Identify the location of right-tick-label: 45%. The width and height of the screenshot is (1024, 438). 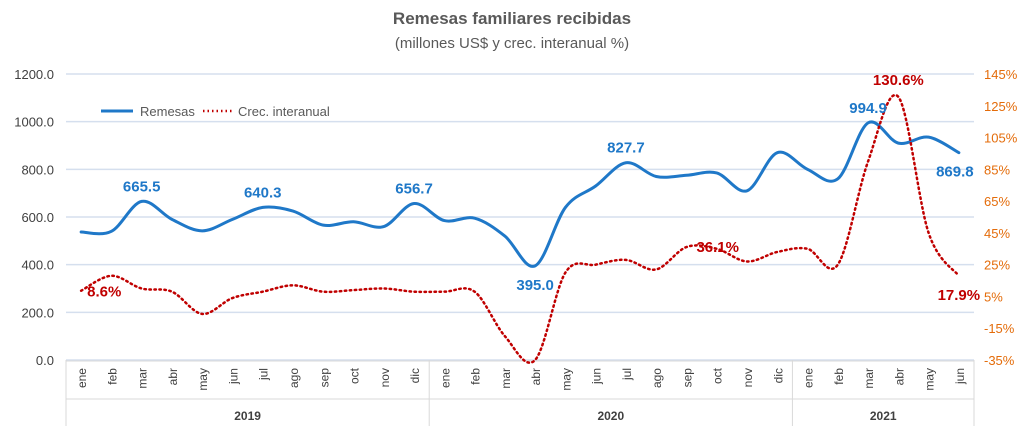
(997, 233).